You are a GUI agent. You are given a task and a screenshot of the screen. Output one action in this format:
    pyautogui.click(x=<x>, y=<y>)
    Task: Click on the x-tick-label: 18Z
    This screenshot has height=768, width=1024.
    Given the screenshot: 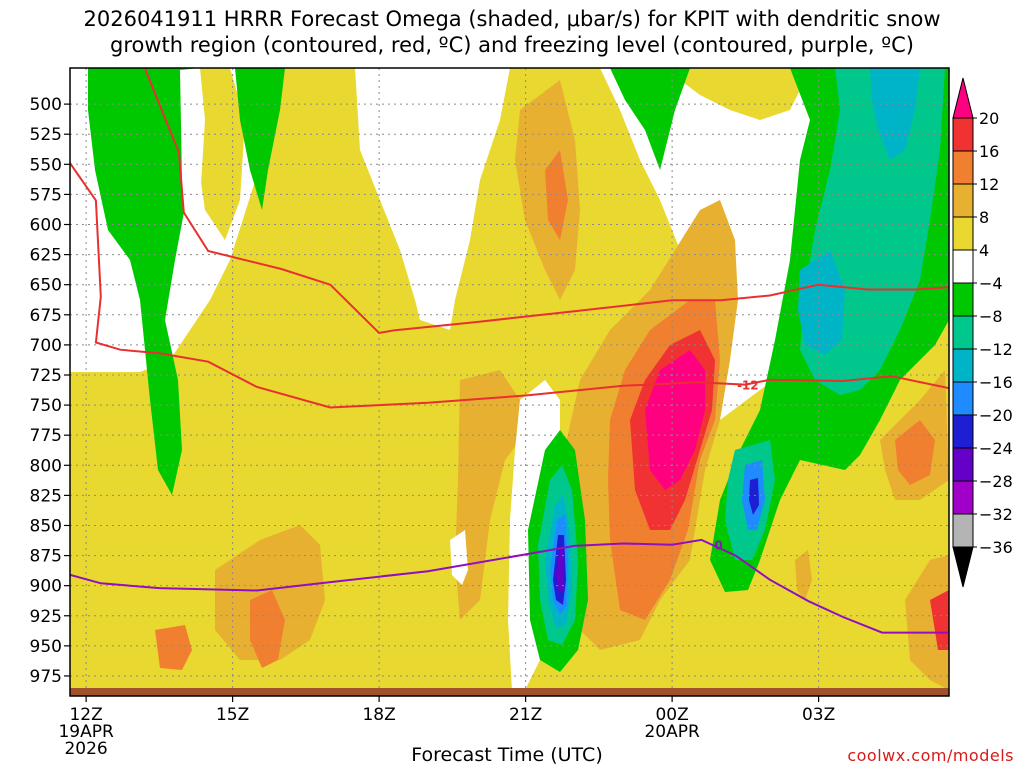 What is the action you would take?
    pyautogui.click(x=378, y=715)
    